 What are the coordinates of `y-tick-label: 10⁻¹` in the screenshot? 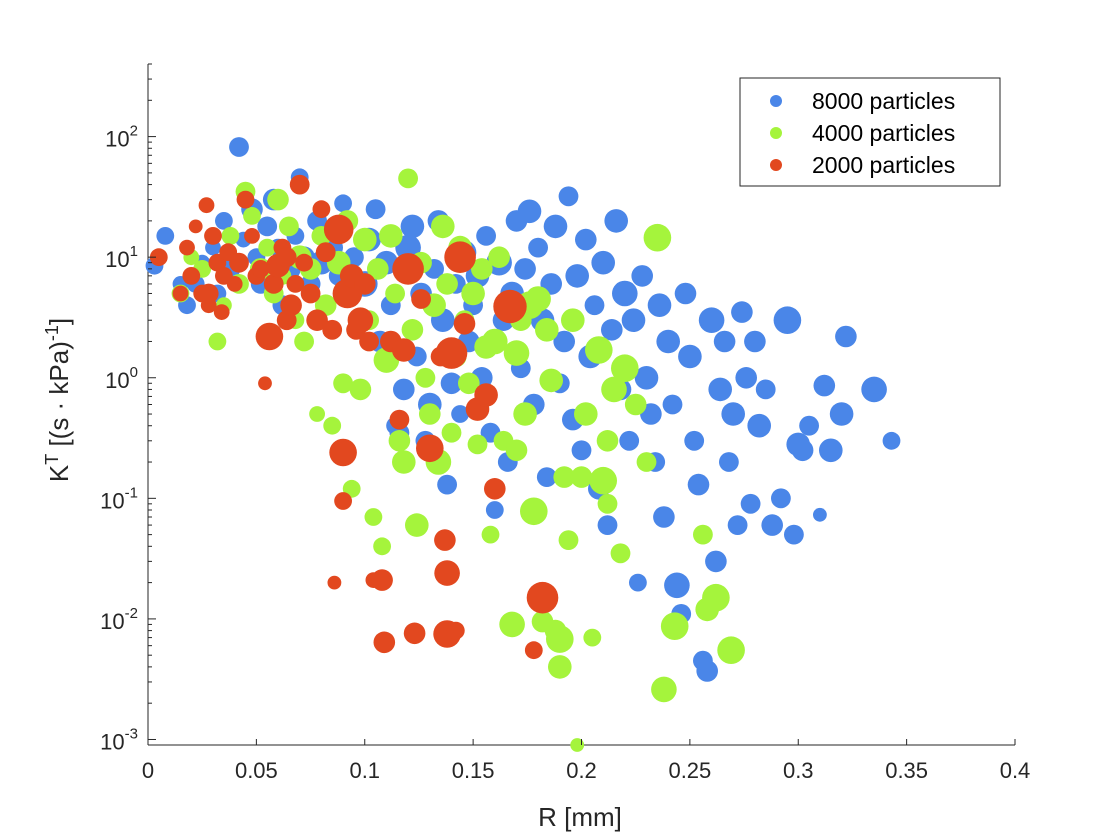 It's located at (119, 498).